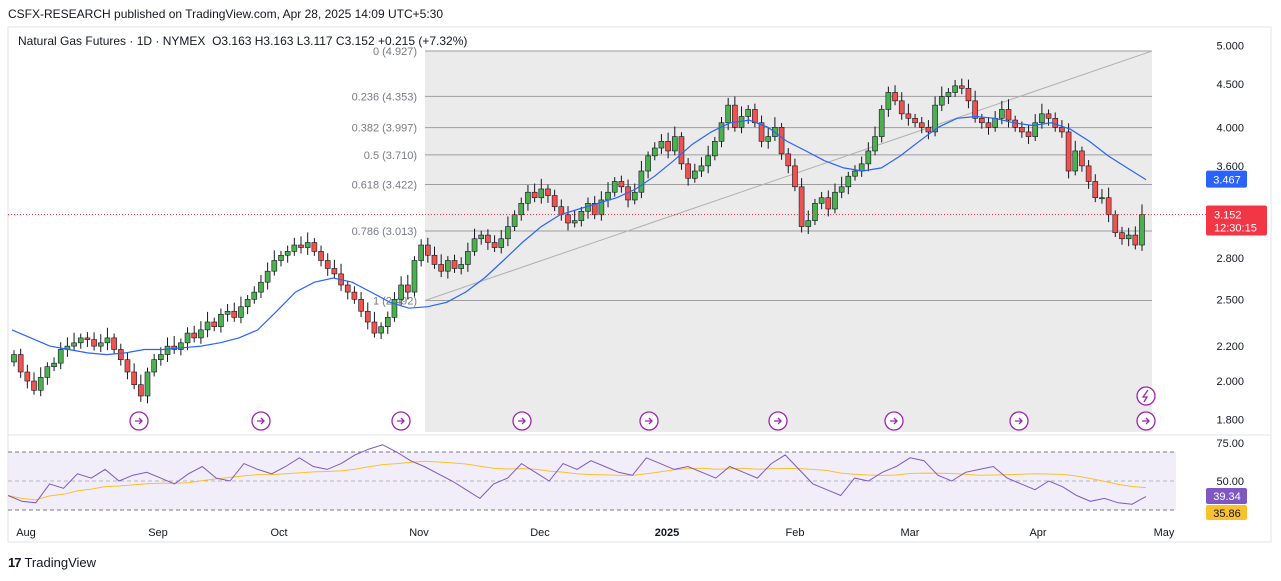 The image size is (1281, 581). Describe the element at coordinates (15, 562) in the screenshot. I see `tradingview-mark-icon: 17` at that location.